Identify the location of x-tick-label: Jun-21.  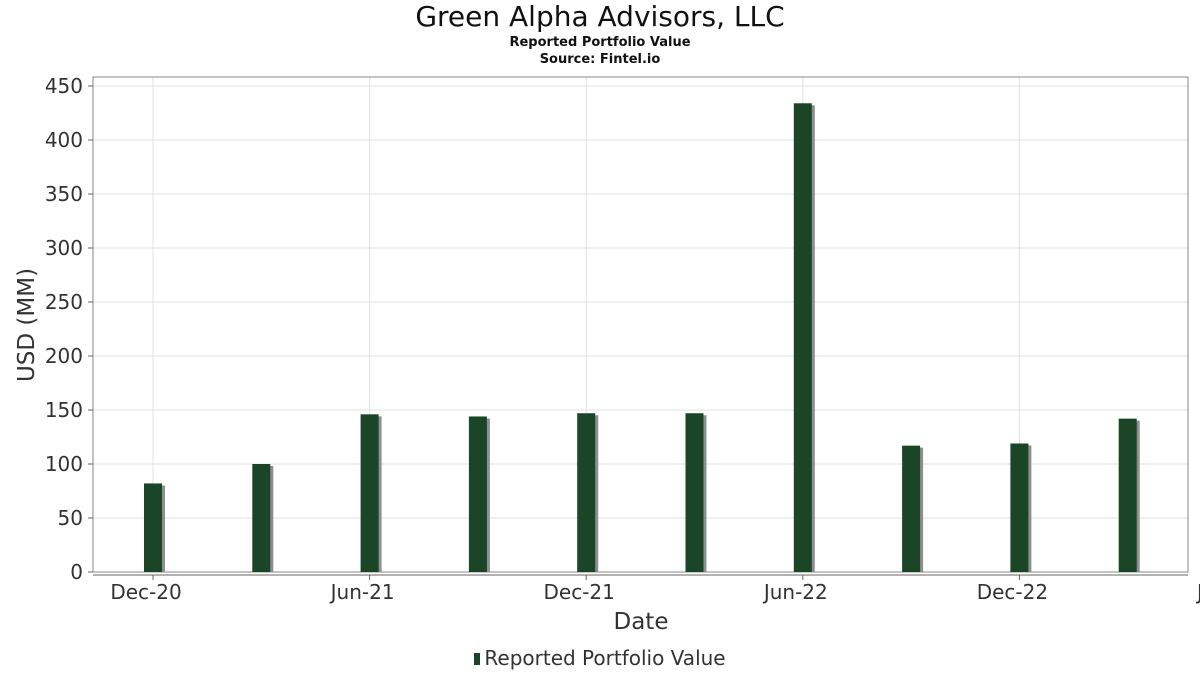
(362, 592).